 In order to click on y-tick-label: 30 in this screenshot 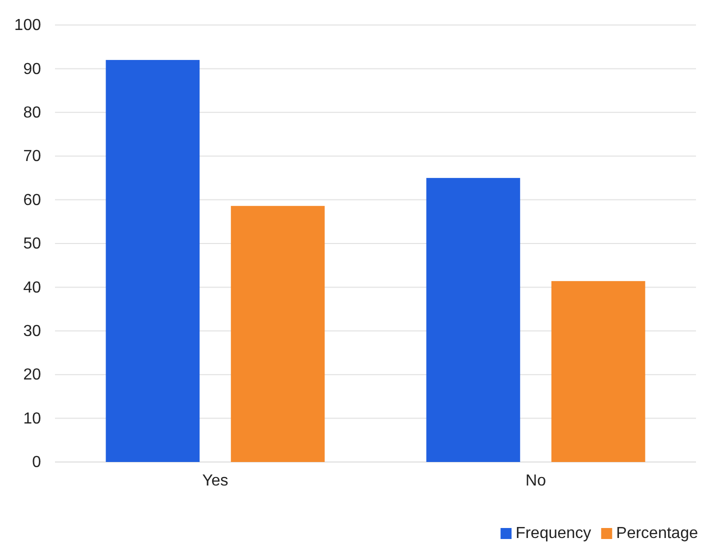, I will do `click(32, 331)`.